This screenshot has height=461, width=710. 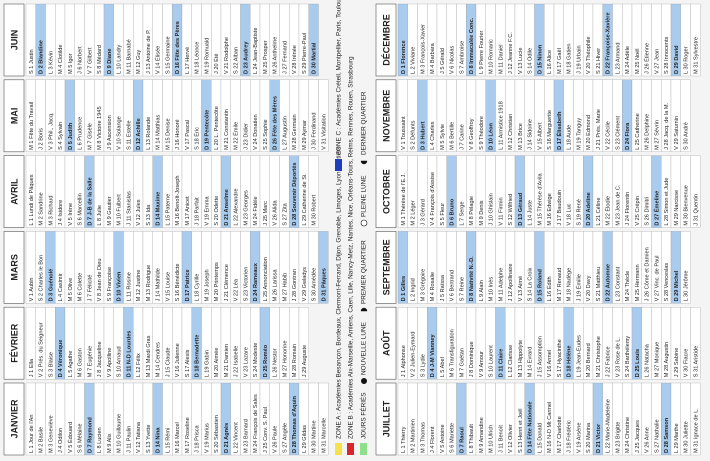 I want to click on day-label: M 25 Noël, so click(x=638, y=62).